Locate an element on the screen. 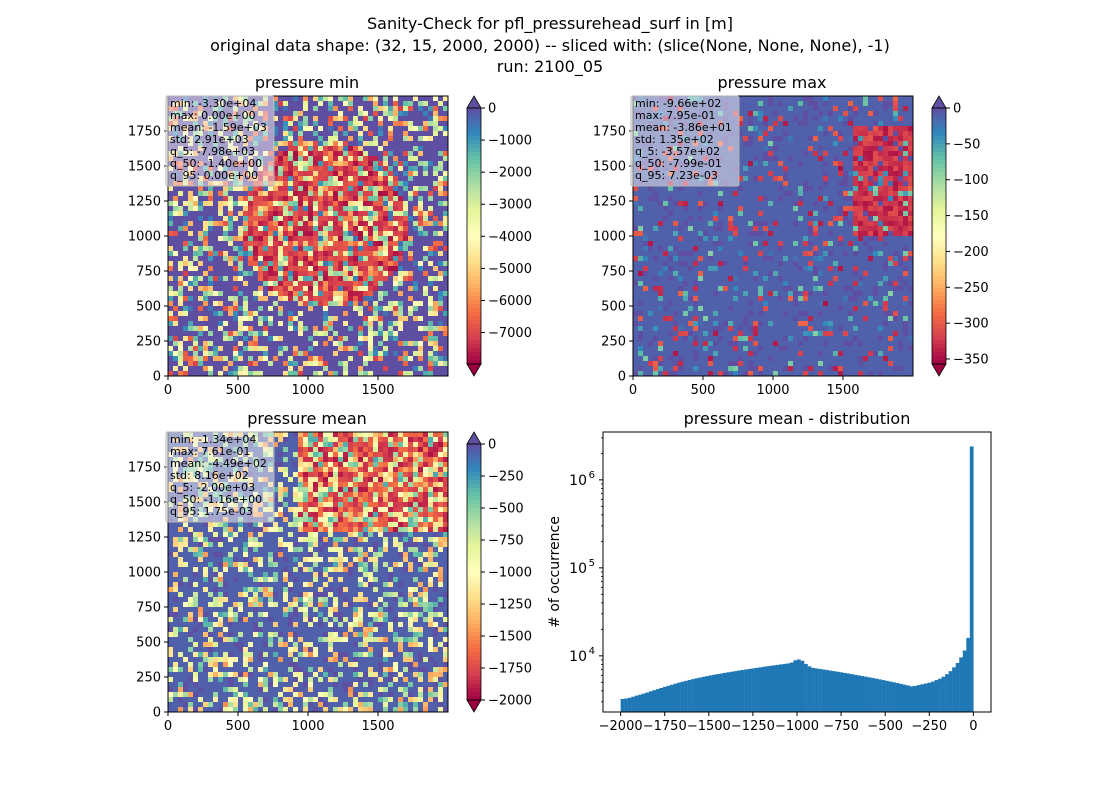  colorbar-tick-label: −2000 is located at coordinates (510, 701).